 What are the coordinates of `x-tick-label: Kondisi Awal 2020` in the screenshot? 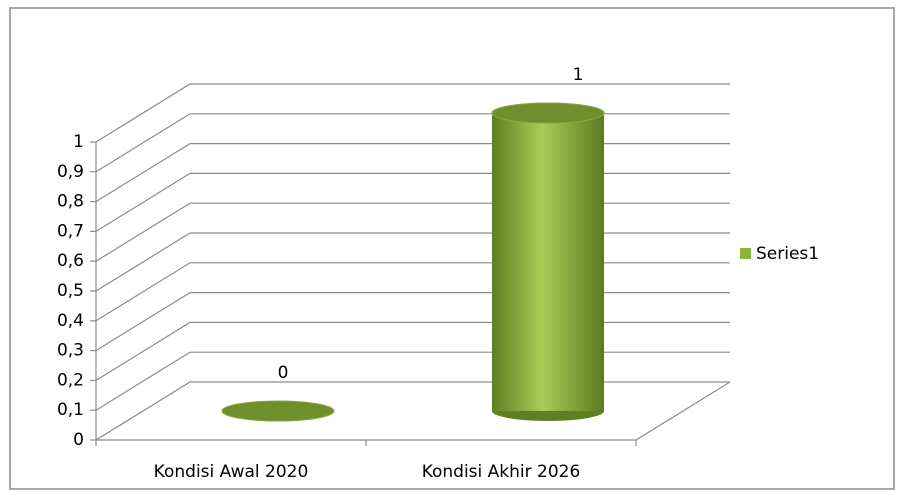 It's located at (231, 472).